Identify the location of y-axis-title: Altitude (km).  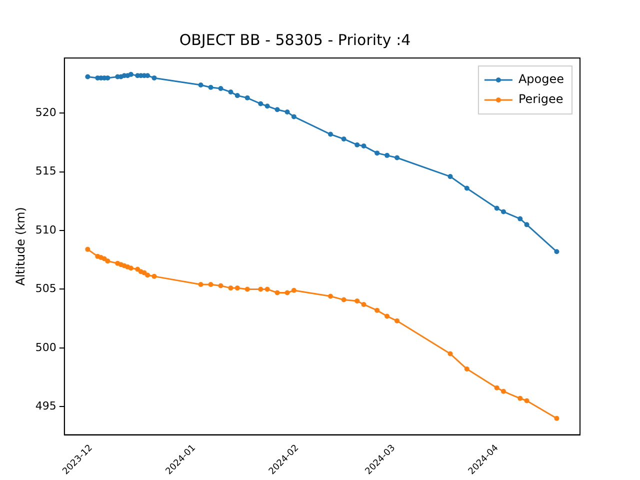
(20, 246).